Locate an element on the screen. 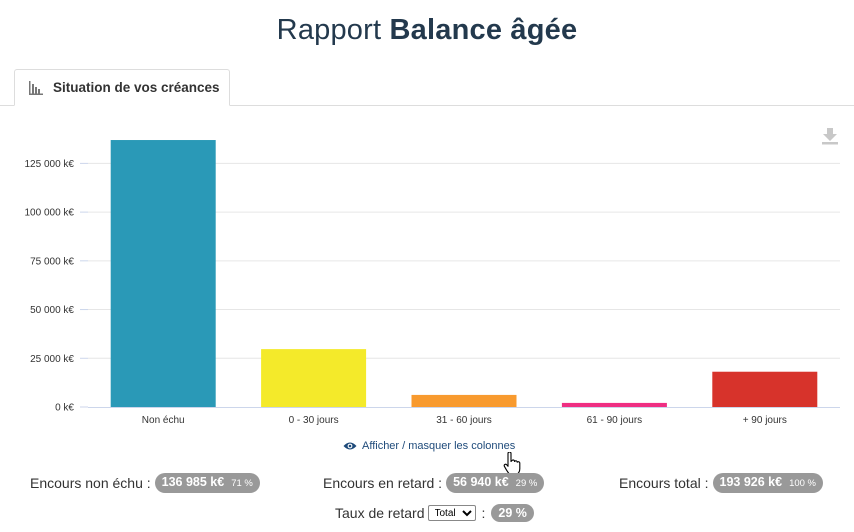  summary-non-echu-badge: 136 985 k€ 71 % is located at coordinates (207, 483).